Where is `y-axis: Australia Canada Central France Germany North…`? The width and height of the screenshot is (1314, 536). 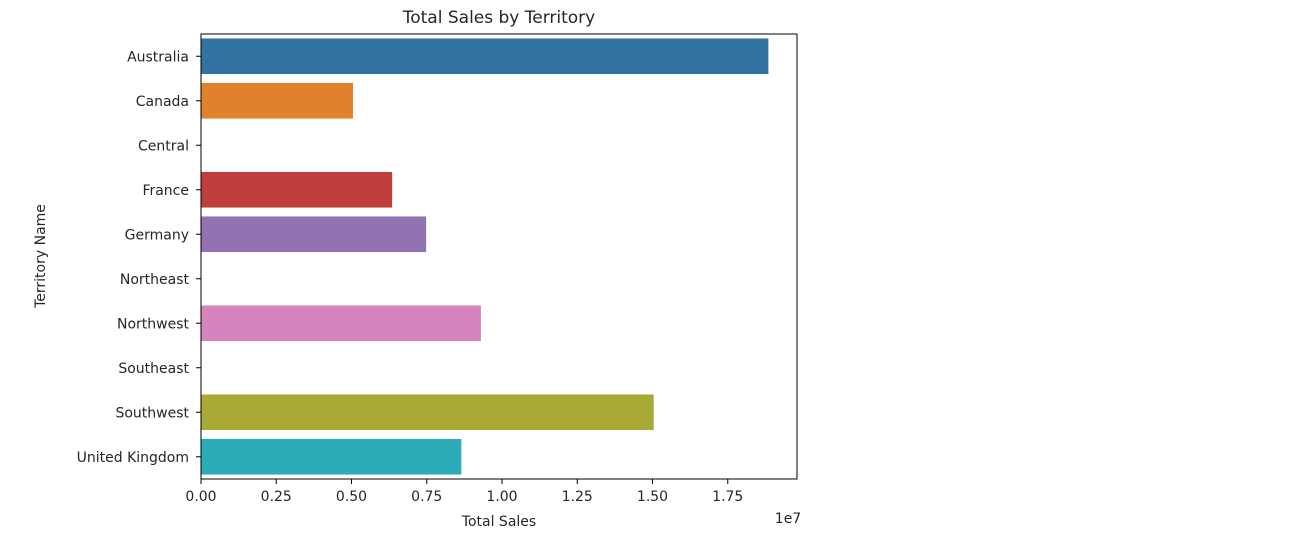
y-axis: Australia Canada Central France Germany North… is located at coordinates (139, 257).